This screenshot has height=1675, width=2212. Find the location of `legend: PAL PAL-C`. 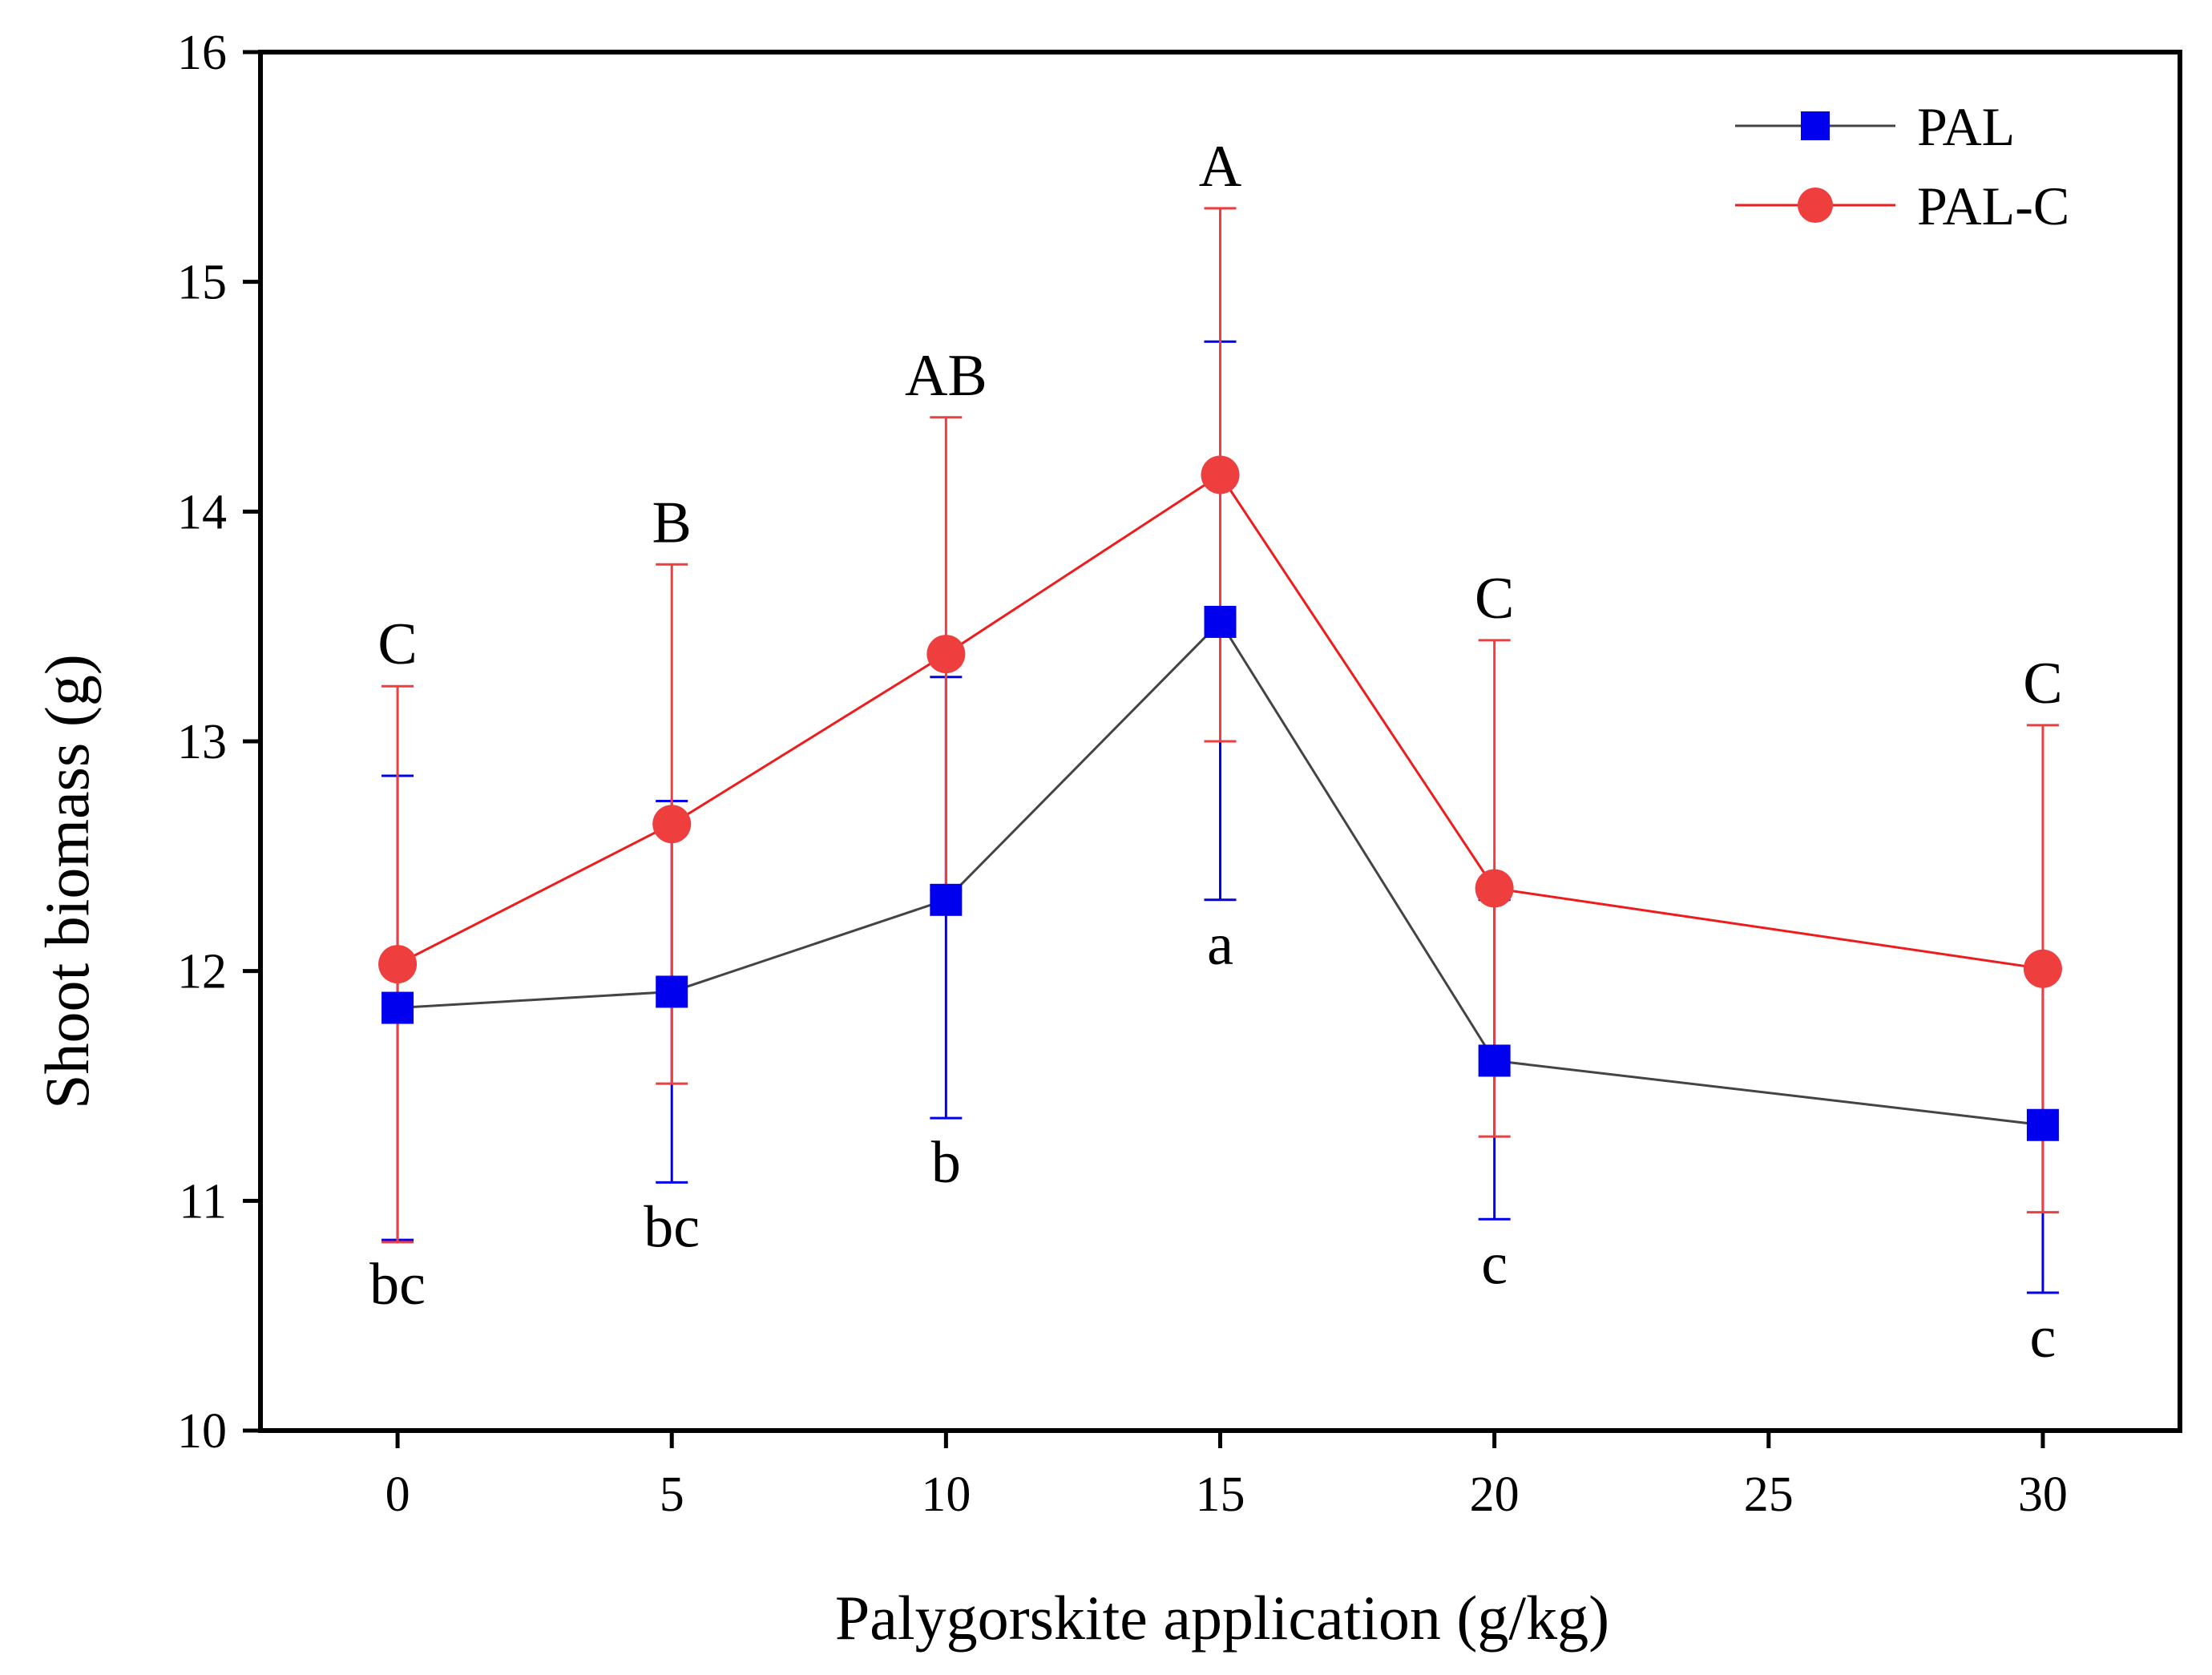

legend: PAL PAL-C is located at coordinates (1902, 166).